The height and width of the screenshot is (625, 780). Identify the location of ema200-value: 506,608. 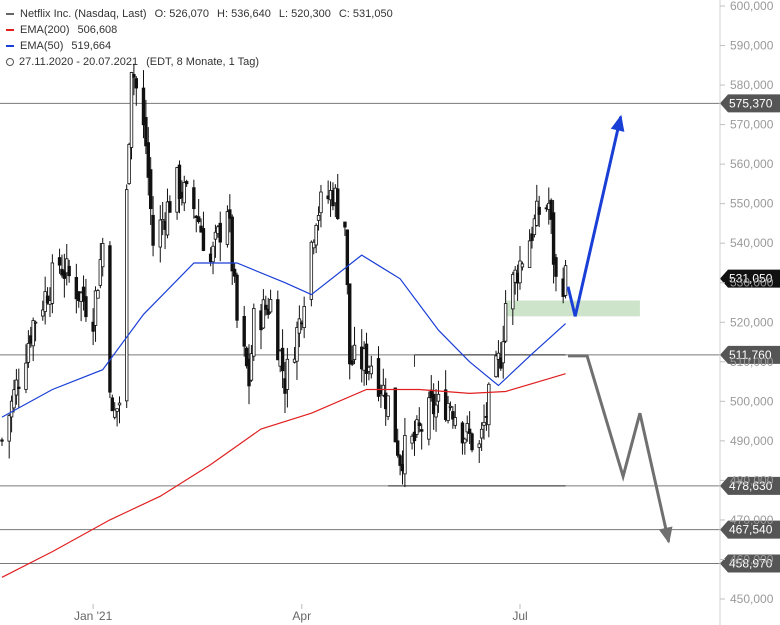
(97, 30).